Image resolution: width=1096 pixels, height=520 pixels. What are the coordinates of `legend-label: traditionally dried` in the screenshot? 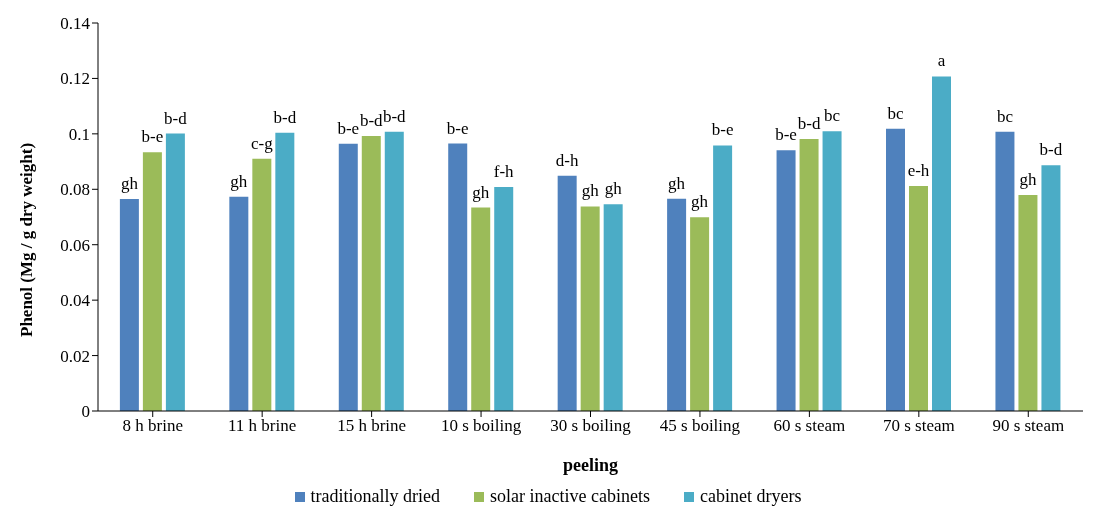 It's located at (375, 496).